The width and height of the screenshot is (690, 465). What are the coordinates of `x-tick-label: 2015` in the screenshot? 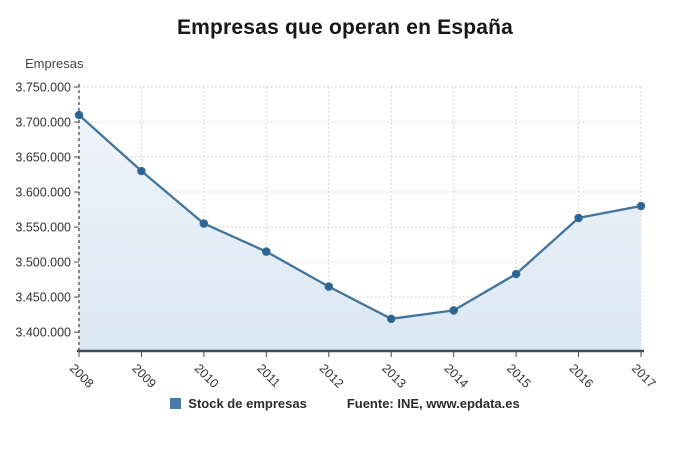 It's located at (519, 376).